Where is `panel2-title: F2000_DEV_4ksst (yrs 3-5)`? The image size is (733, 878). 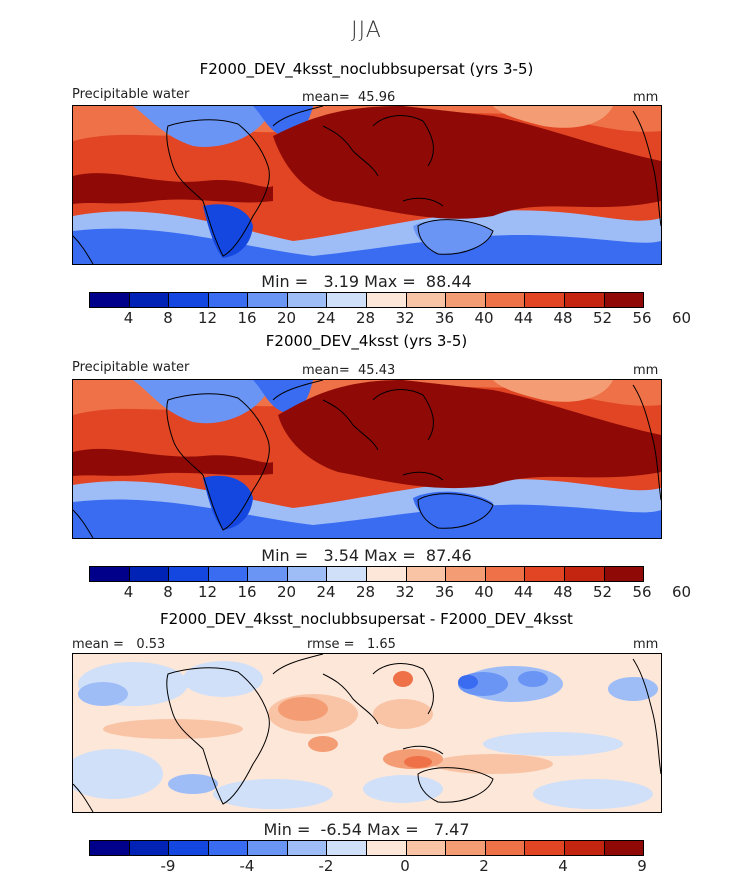
panel2-title: F2000_DEV_4ksst (yrs 3-5) is located at coordinates (366, 341).